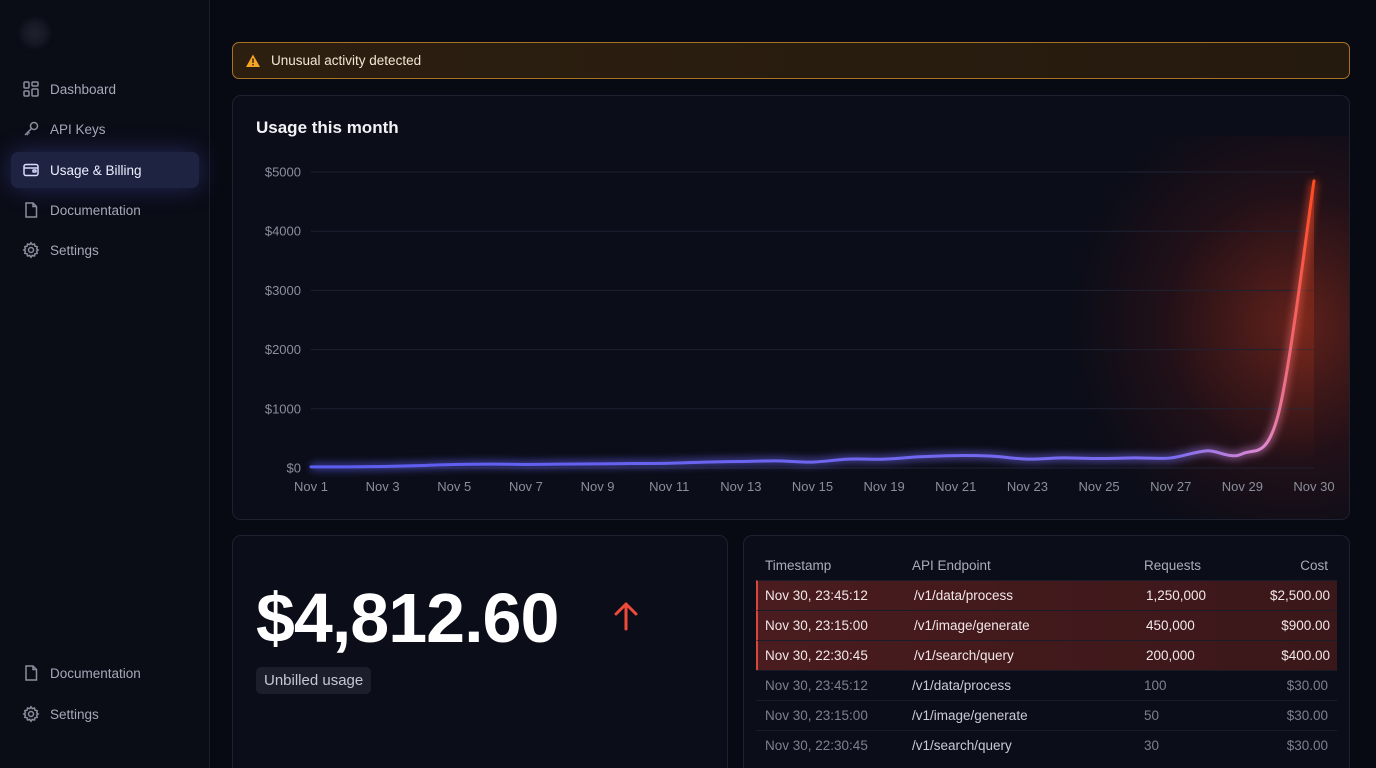  What do you see at coordinates (105, 250) in the screenshot?
I see `sidebar-item-settings: Settings` at bounding box center [105, 250].